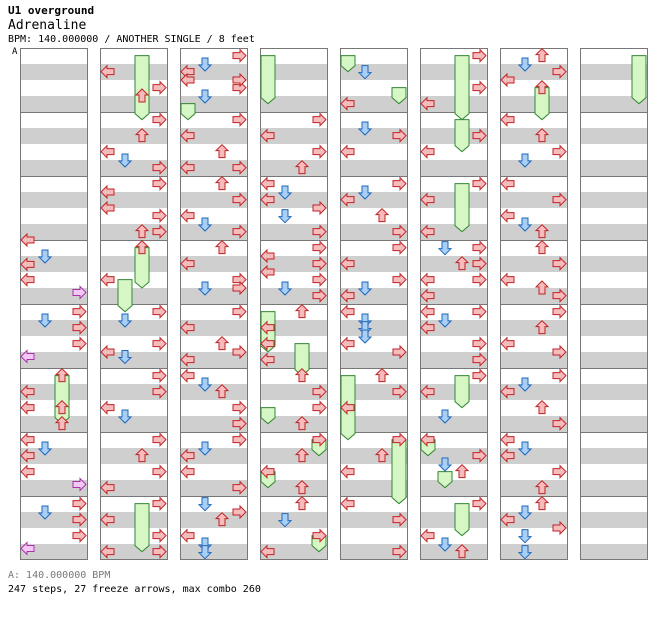 The height and width of the screenshot is (620, 672). What do you see at coordinates (47, 25) in the screenshot?
I see `song-name: Adrenaline` at bounding box center [47, 25].